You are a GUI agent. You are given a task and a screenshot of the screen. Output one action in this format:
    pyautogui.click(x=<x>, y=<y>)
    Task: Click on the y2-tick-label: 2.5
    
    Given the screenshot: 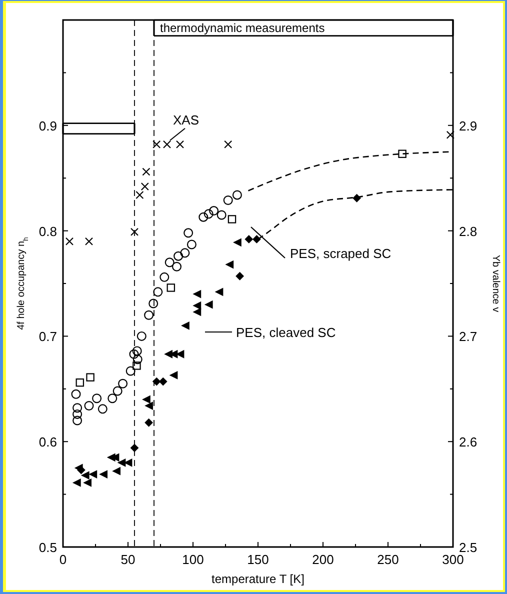 What is the action you would take?
    pyautogui.click(x=468, y=547)
    